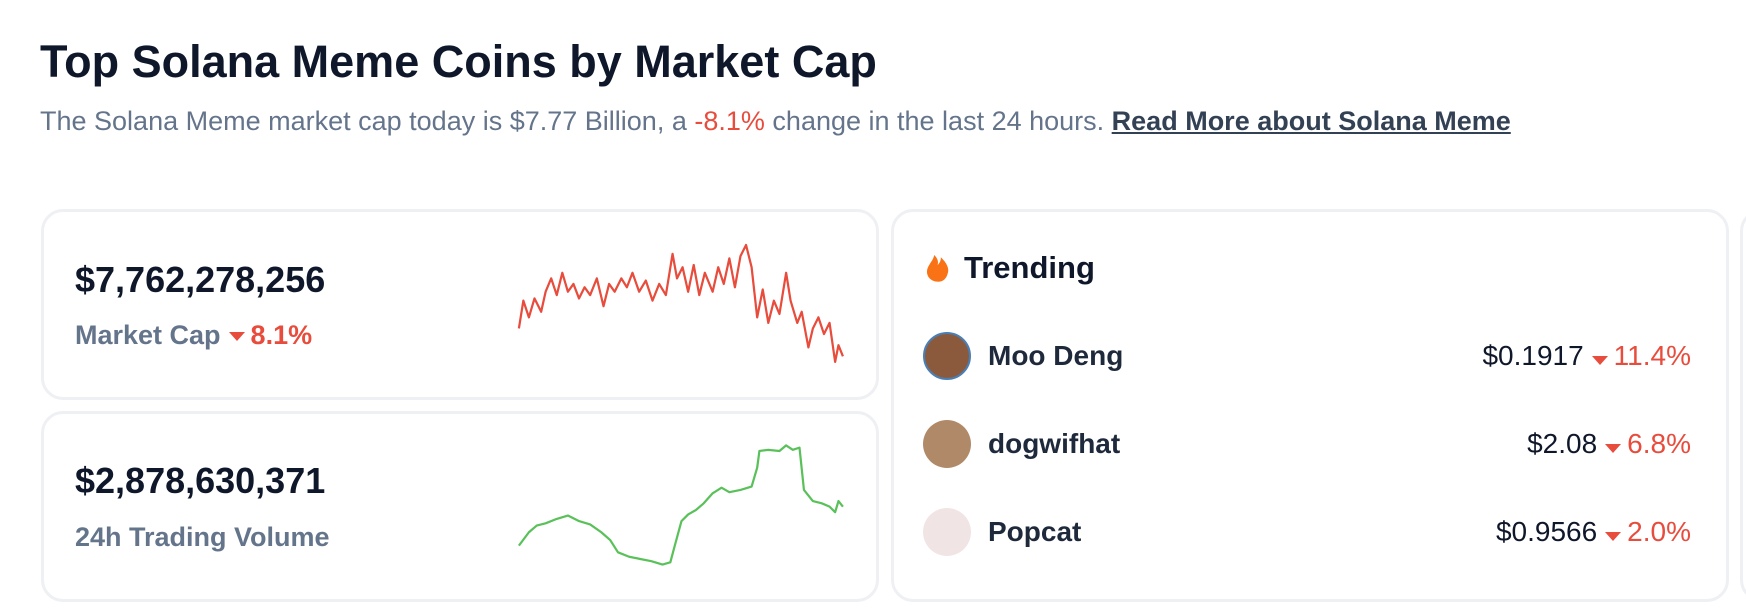 Image resolution: width=1746 pixels, height=610 pixels. Describe the element at coordinates (937, 268) in the screenshot. I see `fire-icon` at that location.